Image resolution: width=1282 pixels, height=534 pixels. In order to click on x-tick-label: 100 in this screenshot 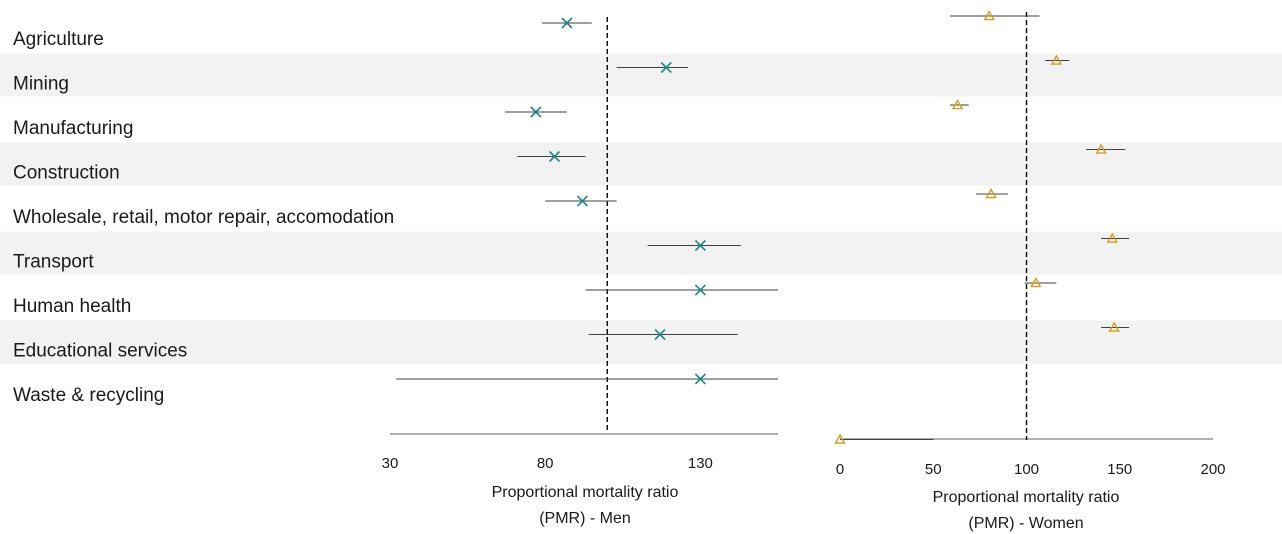, I will do `click(1026, 469)`.